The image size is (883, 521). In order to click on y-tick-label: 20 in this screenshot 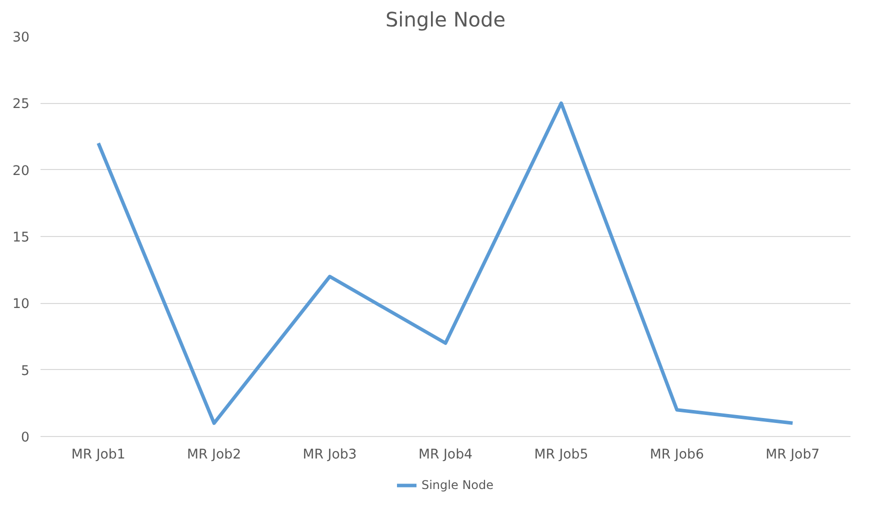, I will do `click(21, 171)`.